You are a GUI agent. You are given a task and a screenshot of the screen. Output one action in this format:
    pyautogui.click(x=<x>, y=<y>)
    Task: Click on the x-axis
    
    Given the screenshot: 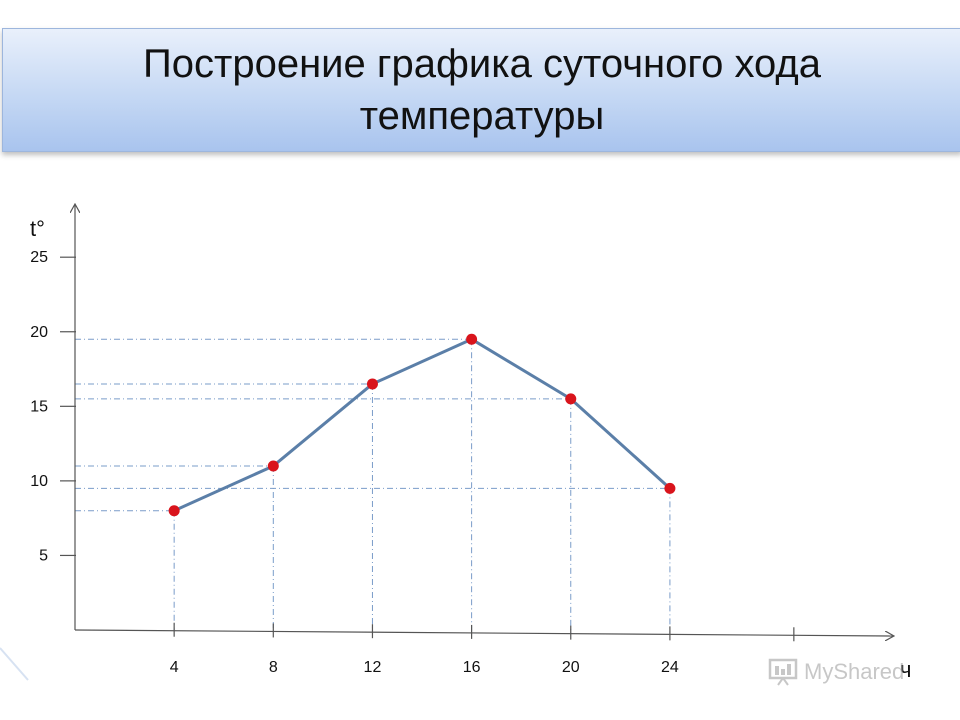 What is the action you would take?
    pyautogui.click(x=483, y=632)
    